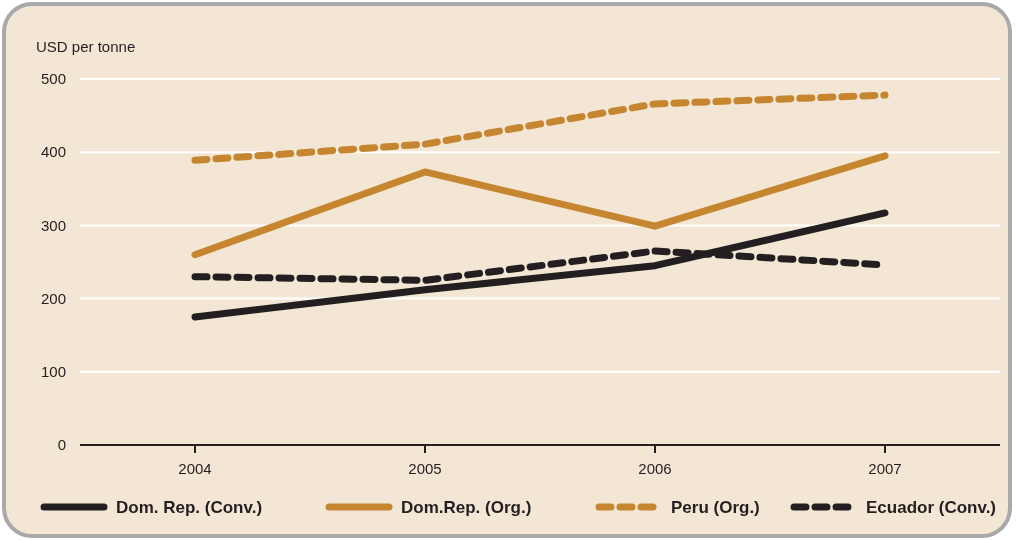  What do you see at coordinates (466, 507) in the screenshot?
I see `legend-label: Dom.Rep. (Org.)` at bounding box center [466, 507].